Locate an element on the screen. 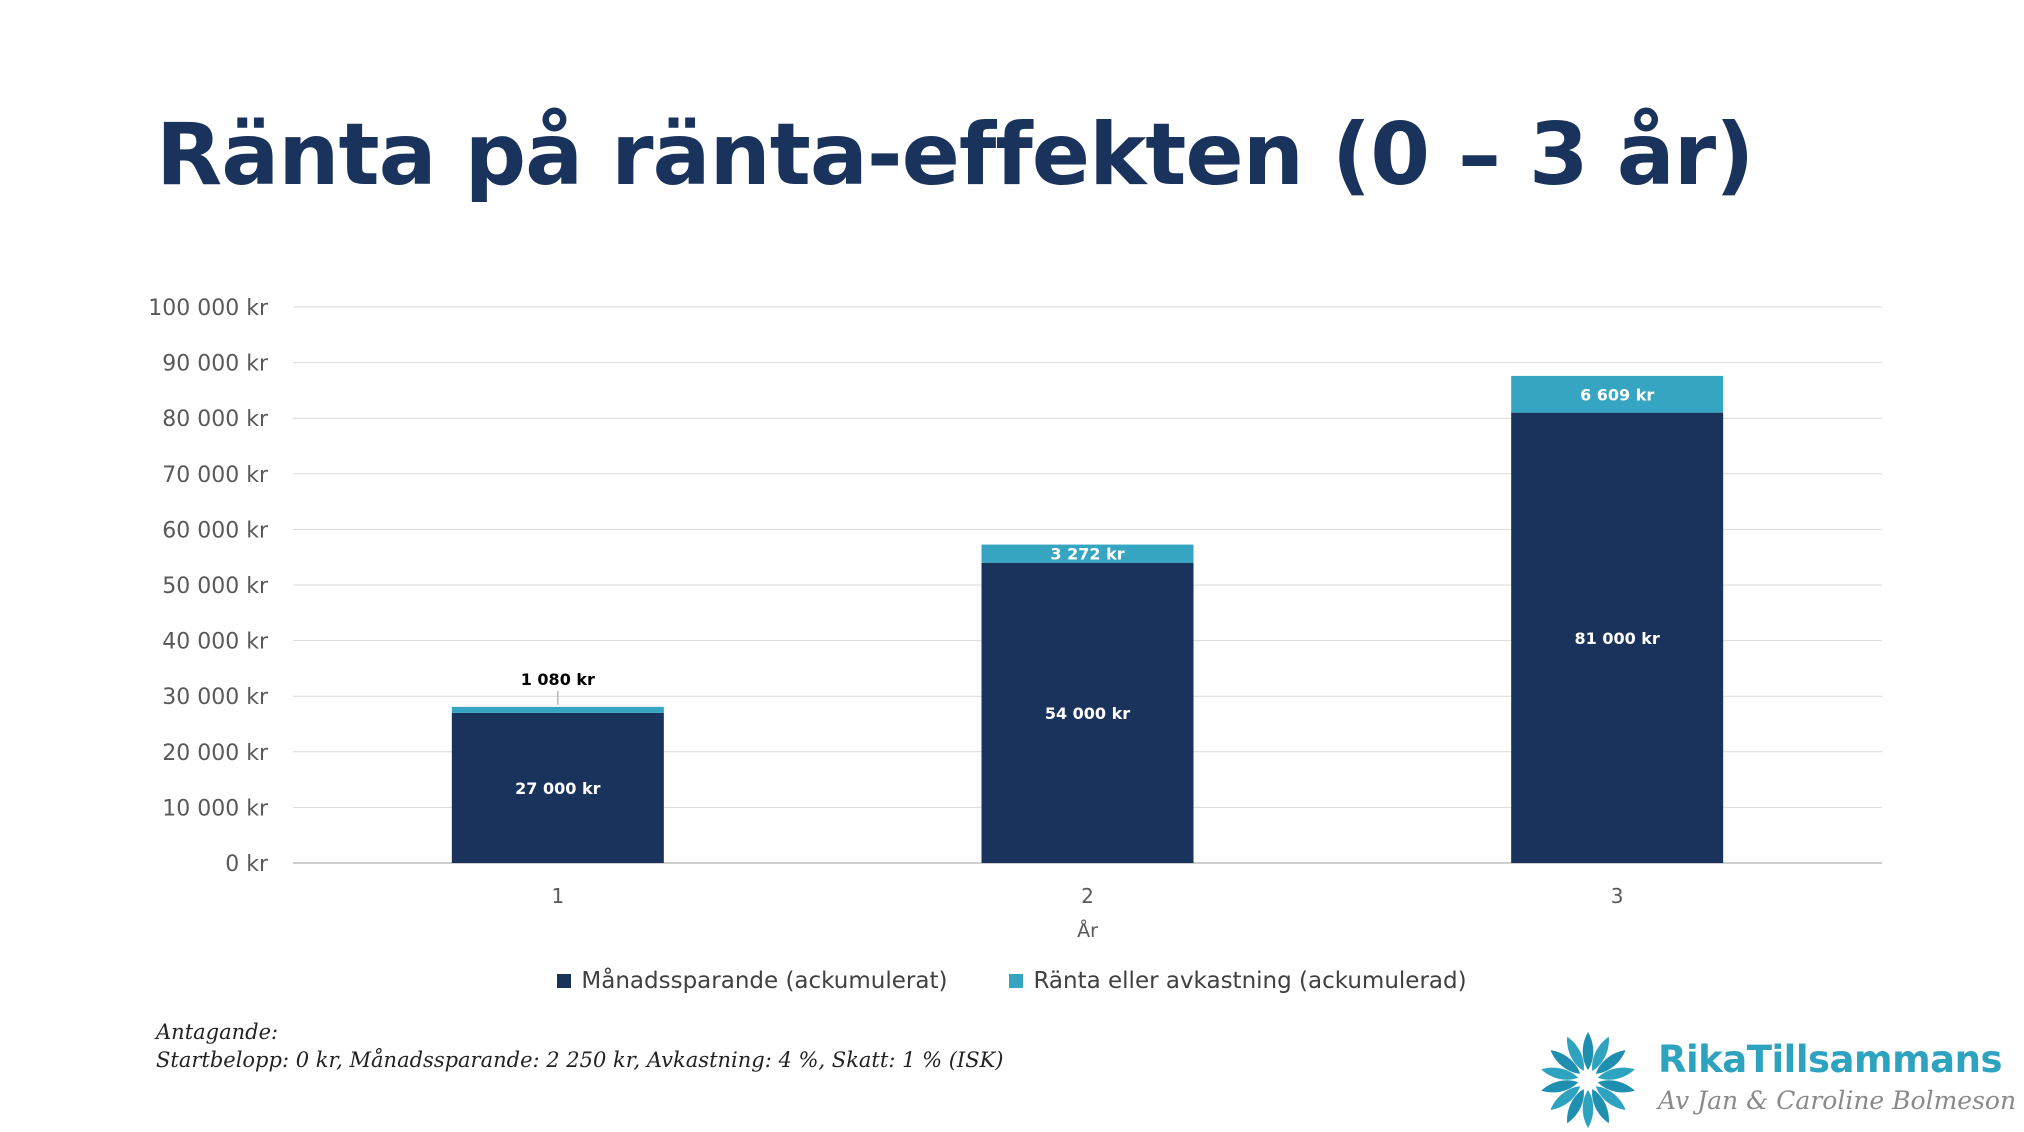 The height and width of the screenshot is (1132, 2024). y-tick-label: 100 000 kr is located at coordinates (208, 308).